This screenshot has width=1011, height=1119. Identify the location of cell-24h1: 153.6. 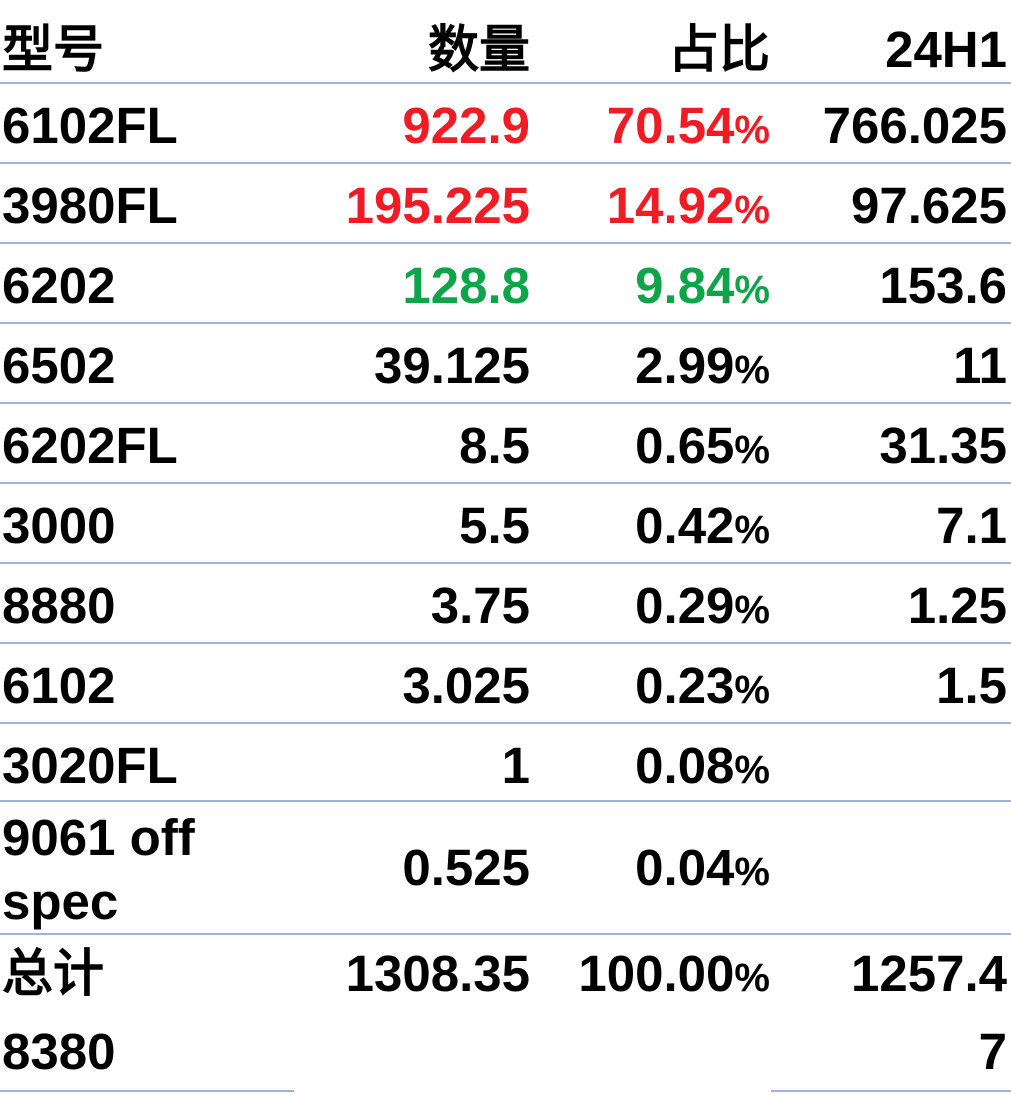
(943, 285).